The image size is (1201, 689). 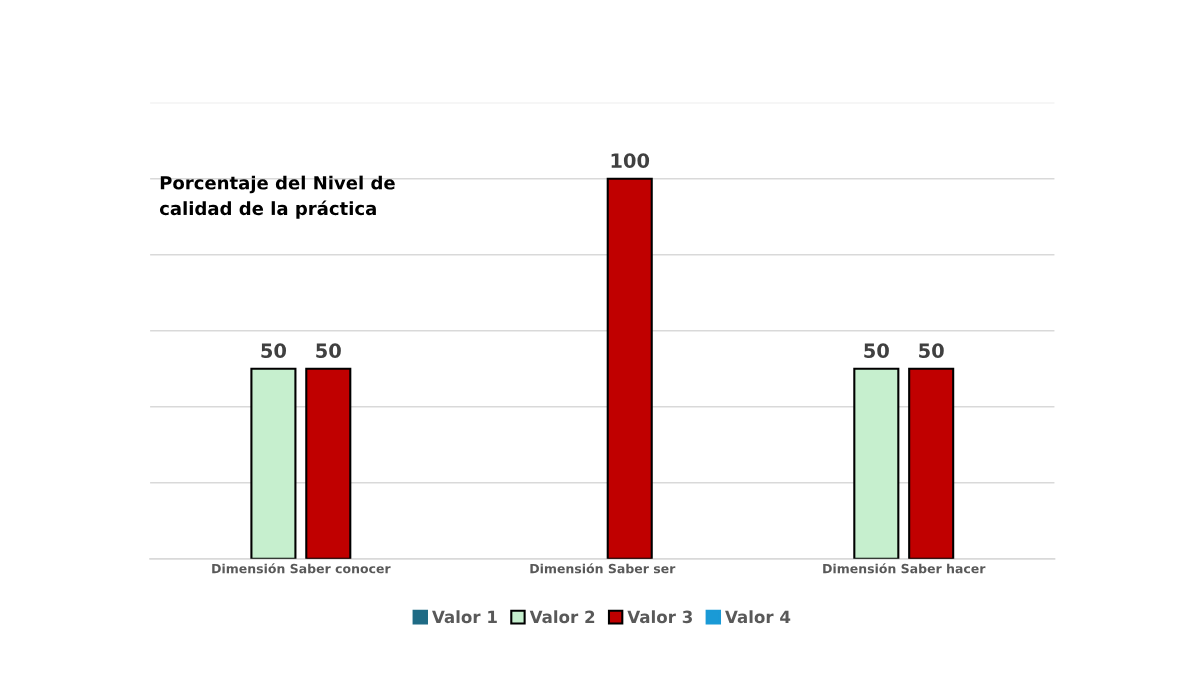 What do you see at coordinates (659, 617) in the screenshot?
I see `legend-label: Valor 3` at bounding box center [659, 617].